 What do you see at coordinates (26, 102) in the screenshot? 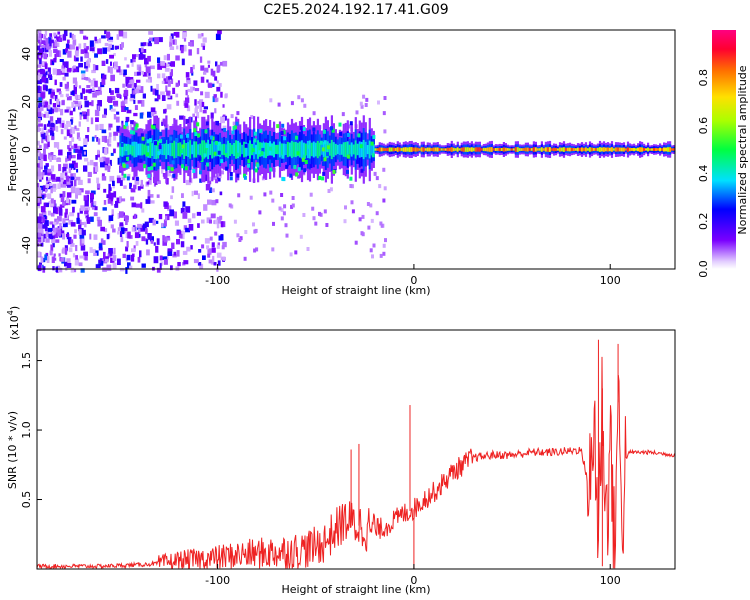
I see `spectrogram-ytick-label: 20` at bounding box center [26, 102].